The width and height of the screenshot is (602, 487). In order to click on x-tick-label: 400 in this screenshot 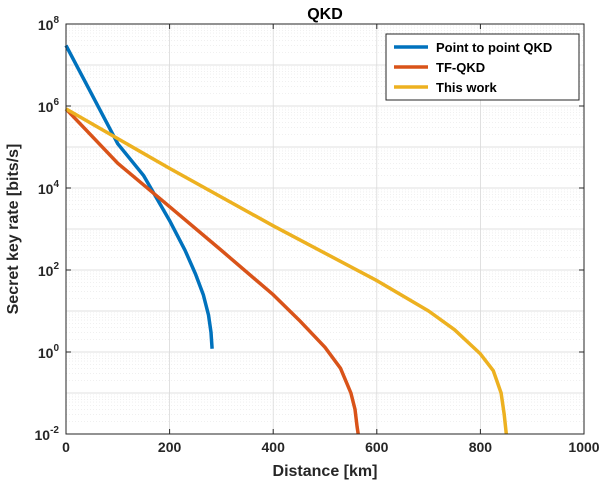, I will do `click(274, 447)`.